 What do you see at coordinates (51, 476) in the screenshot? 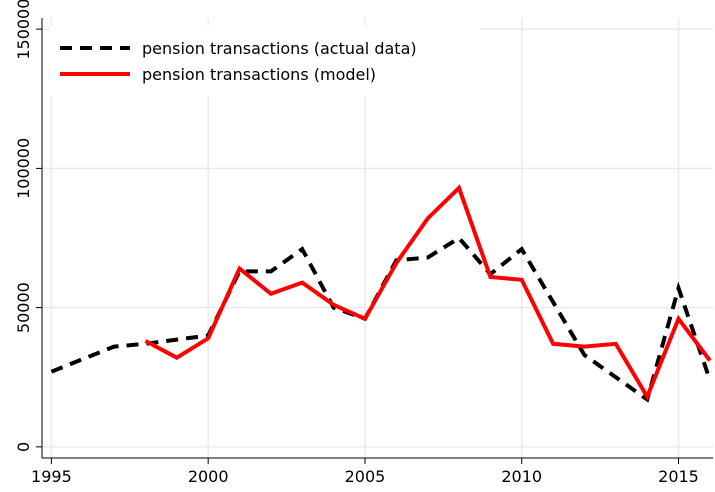
I see `x-tick-label: 1995` at bounding box center [51, 476].